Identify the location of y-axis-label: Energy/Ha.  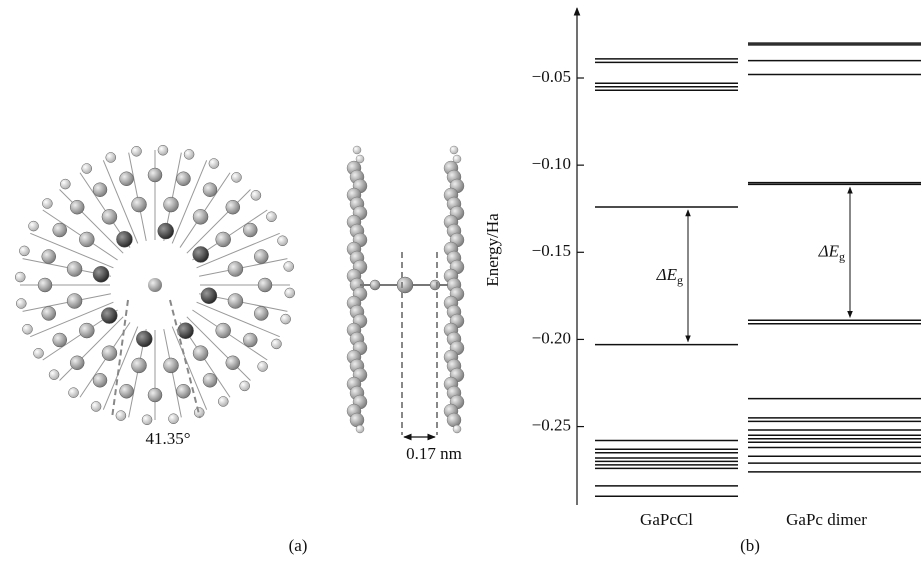
(492, 250).